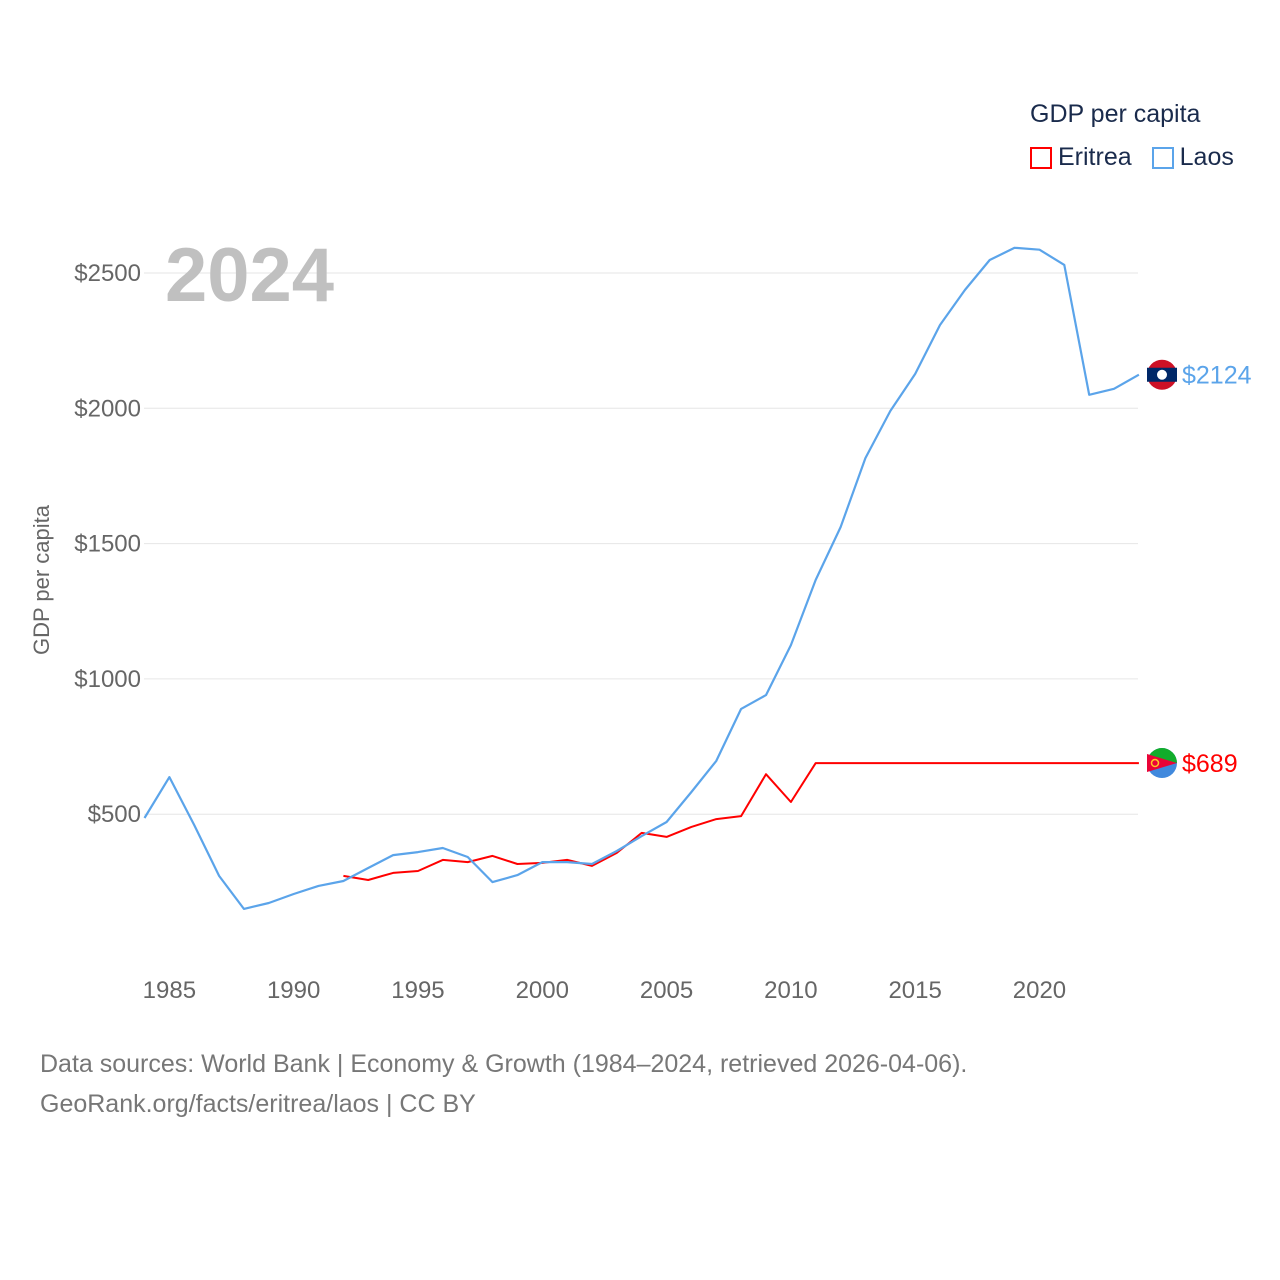  Describe the element at coordinates (417, 990) in the screenshot. I see `x-tick-label: 1995` at that location.